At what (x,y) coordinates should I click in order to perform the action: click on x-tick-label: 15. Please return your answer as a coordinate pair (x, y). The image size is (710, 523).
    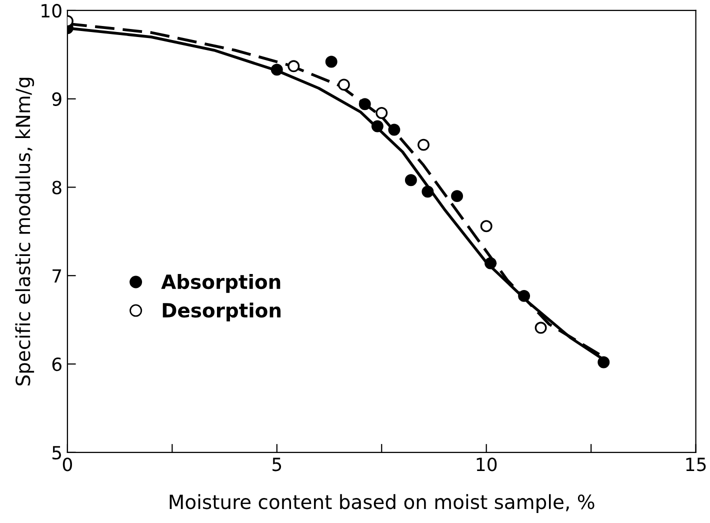
    Looking at the image, I should click on (696, 465).